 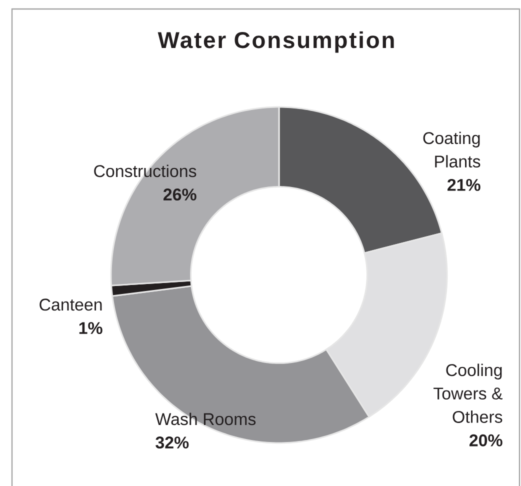 I want to click on data-label: 20%, so click(x=486, y=440).